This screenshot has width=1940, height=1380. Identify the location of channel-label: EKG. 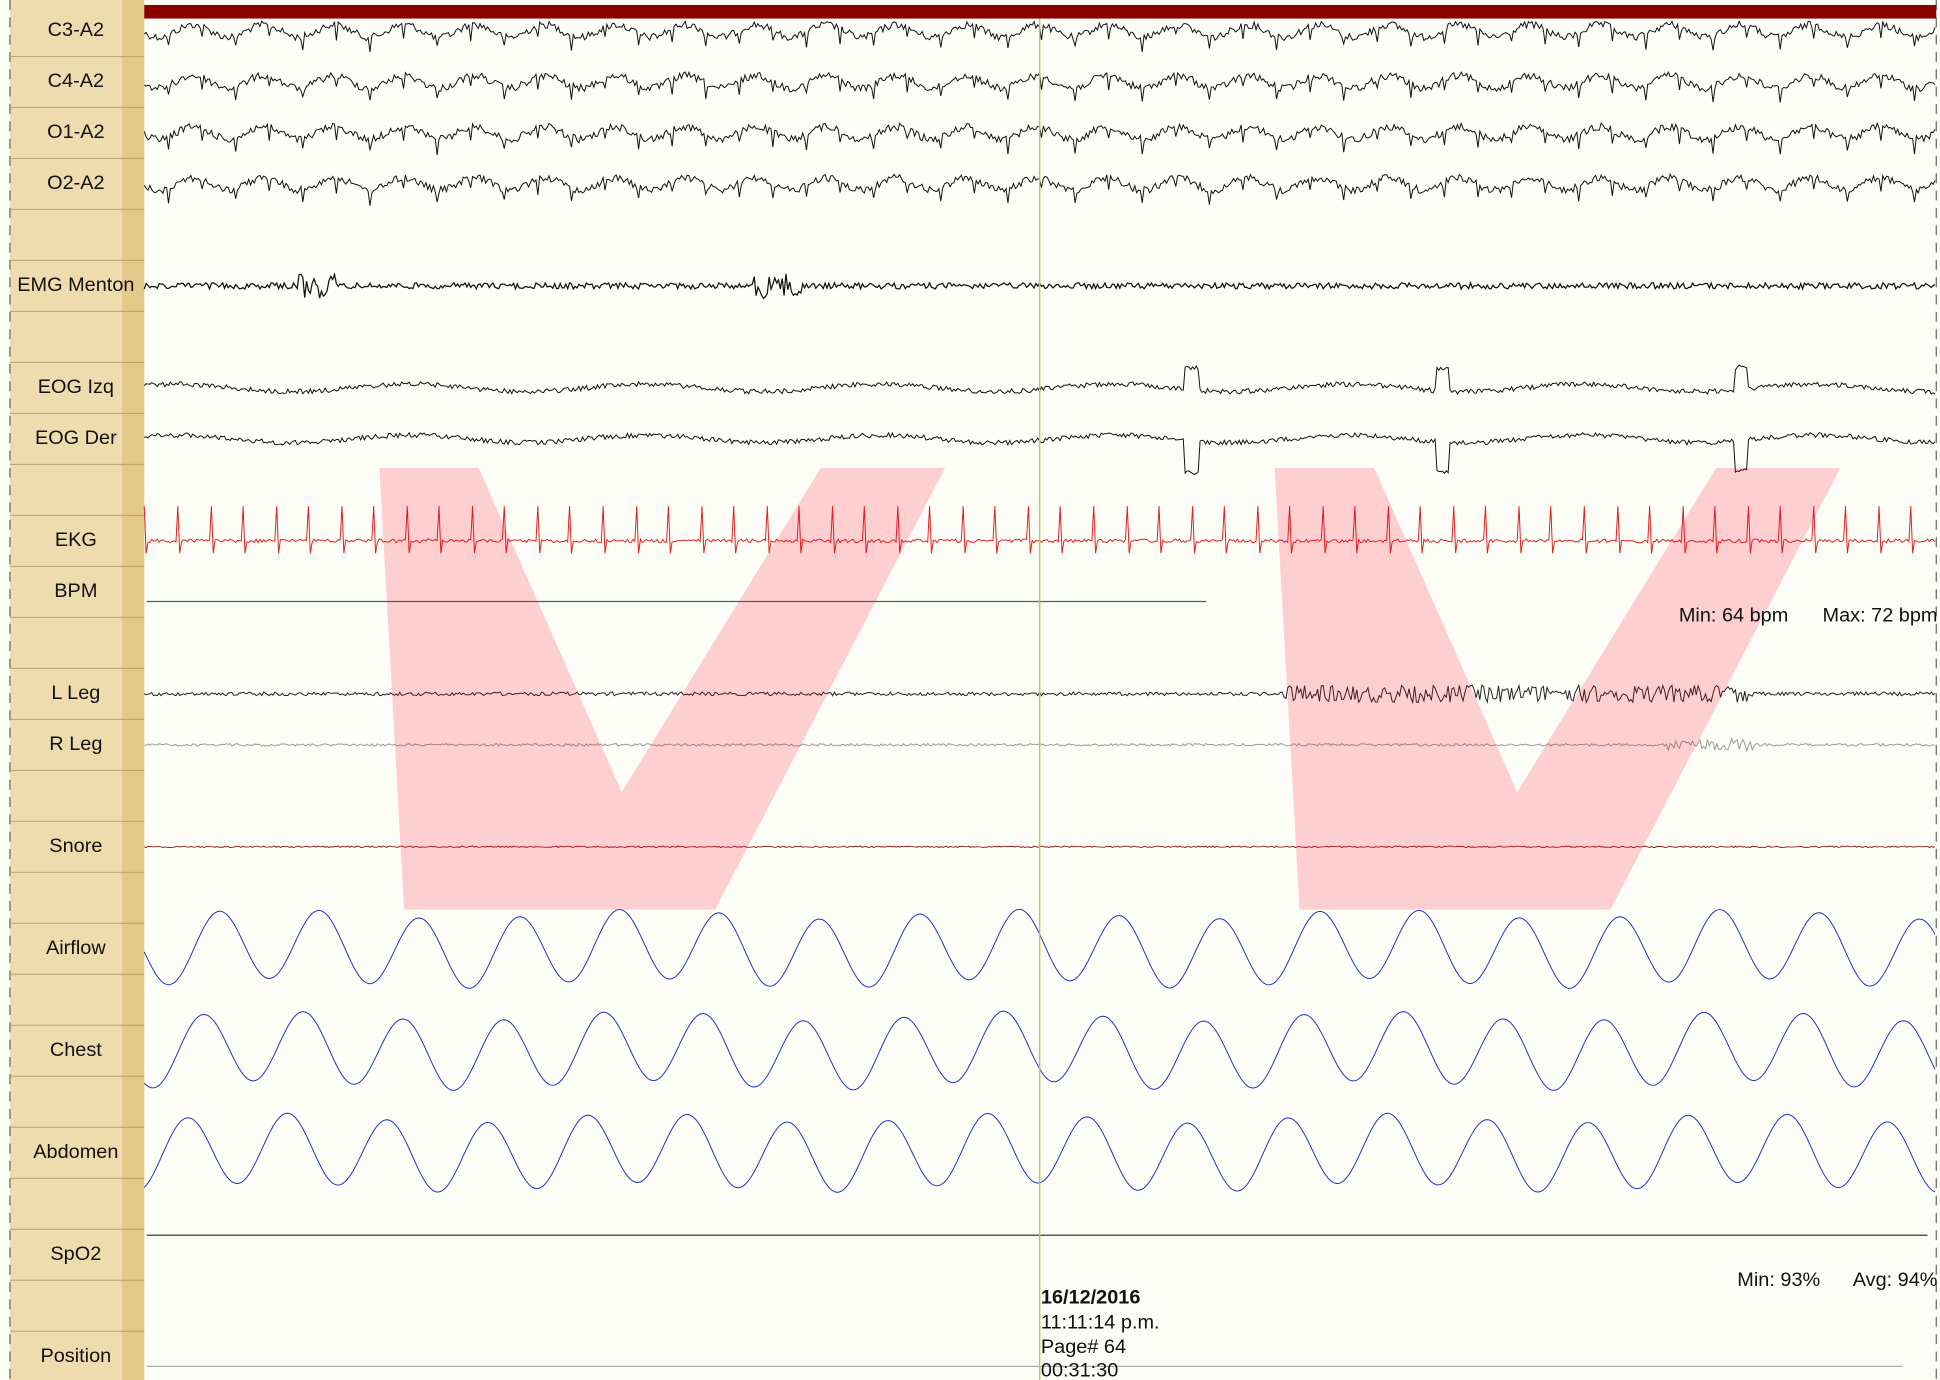
(76, 540).